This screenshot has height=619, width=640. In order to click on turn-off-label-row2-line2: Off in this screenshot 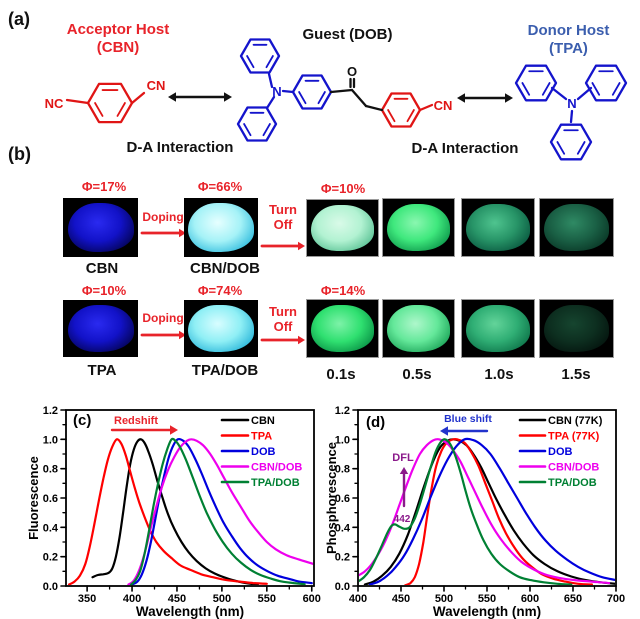, I will do `click(283, 326)`.